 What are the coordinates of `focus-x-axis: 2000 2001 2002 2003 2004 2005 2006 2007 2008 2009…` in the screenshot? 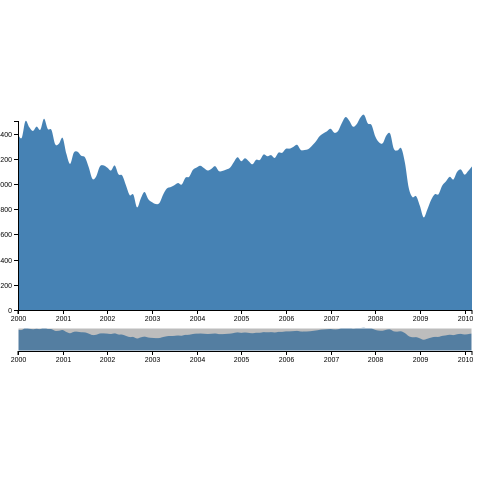 It's located at (242, 316).